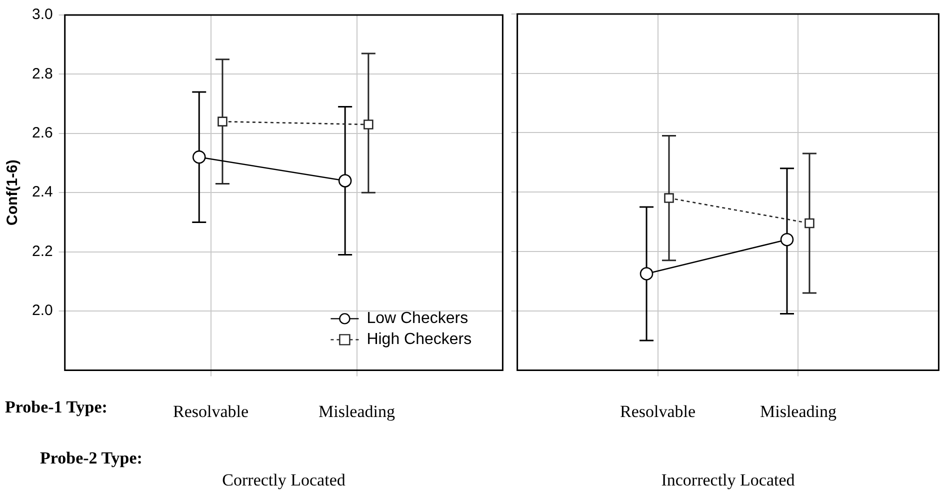 This screenshot has width=946, height=501. Describe the element at coordinates (56, 407) in the screenshot. I see `text: Probe-1 Type:` at that location.